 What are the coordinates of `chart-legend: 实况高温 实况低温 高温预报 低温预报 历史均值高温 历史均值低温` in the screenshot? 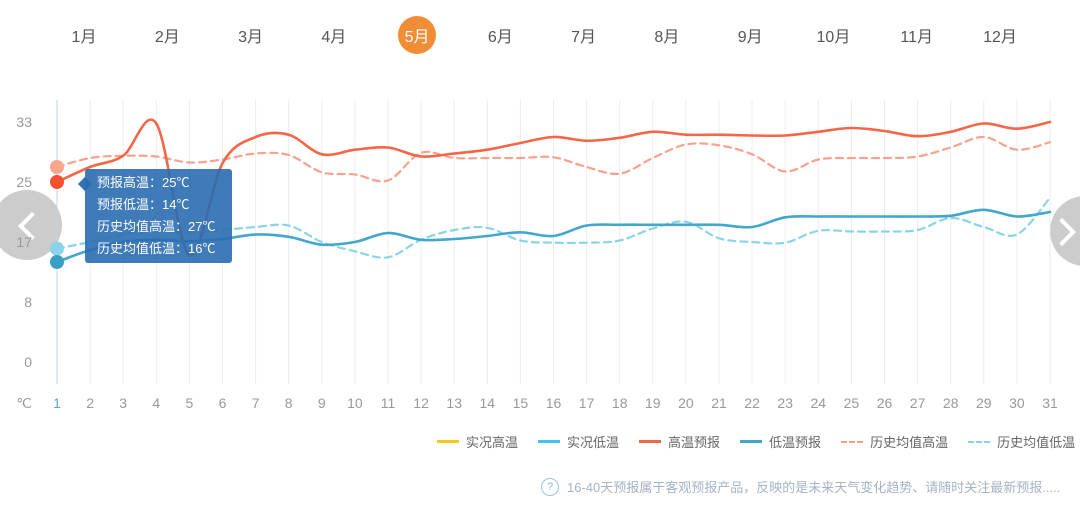 It's located at (756, 441).